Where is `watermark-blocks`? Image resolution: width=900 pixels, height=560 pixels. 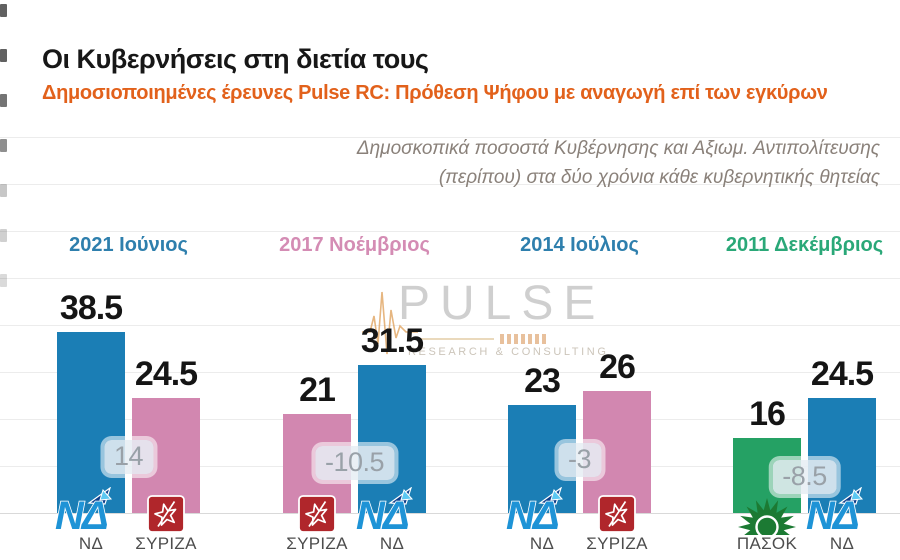
watermark-blocks is located at coordinates (523, 339).